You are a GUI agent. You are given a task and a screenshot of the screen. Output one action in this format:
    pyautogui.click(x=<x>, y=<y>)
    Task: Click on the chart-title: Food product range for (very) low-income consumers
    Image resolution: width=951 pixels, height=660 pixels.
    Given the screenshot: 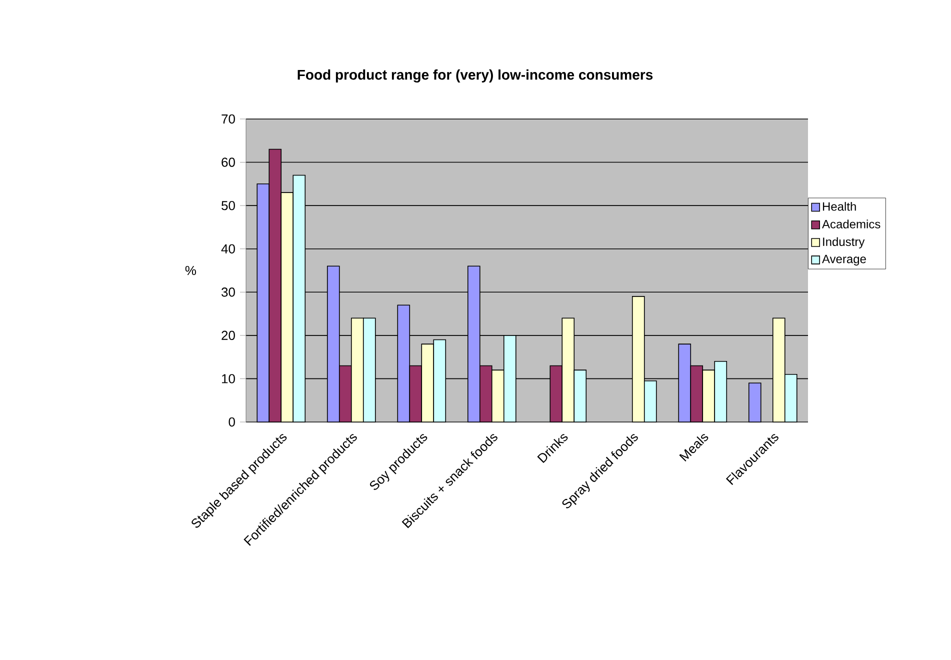 What is the action you would take?
    pyautogui.click(x=475, y=76)
    